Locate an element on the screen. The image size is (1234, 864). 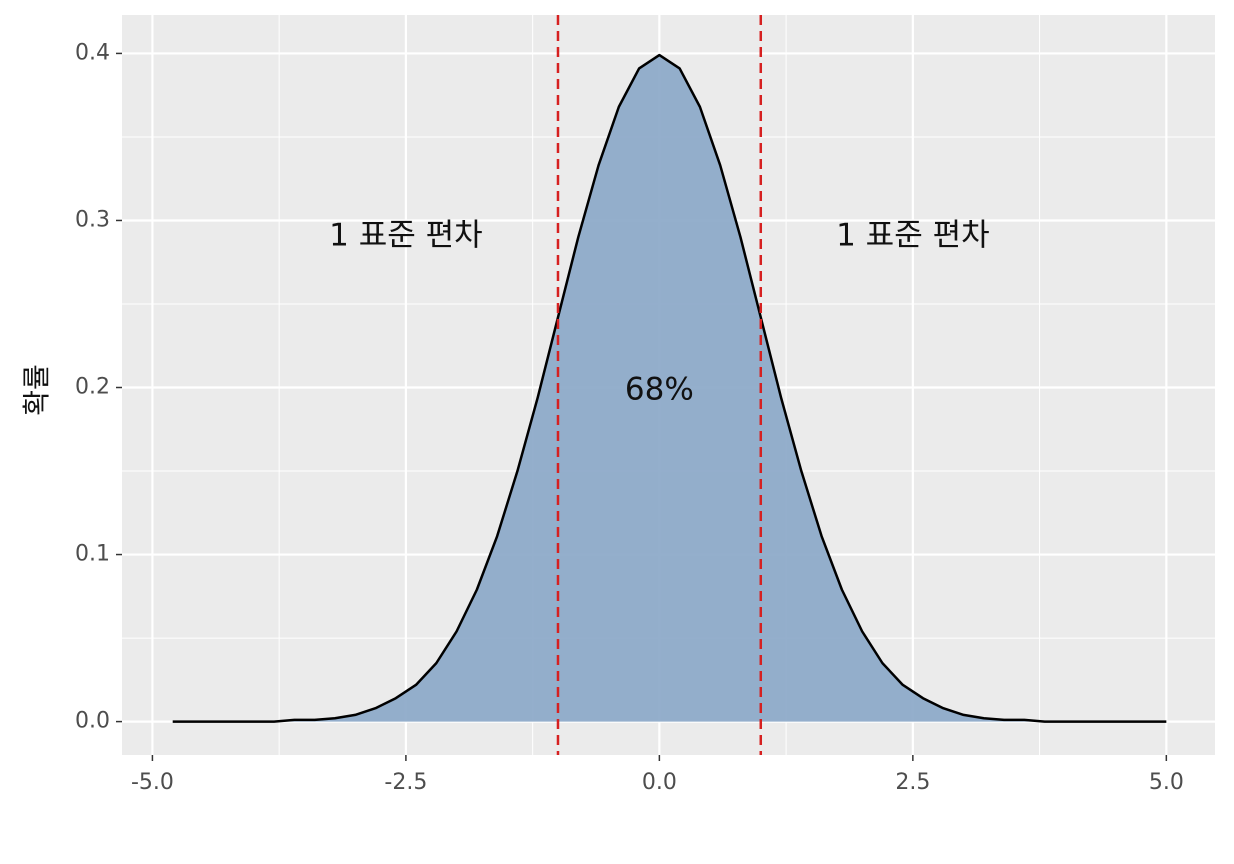
y-tick-label: 0.2 is located at coordinates (92, 387).